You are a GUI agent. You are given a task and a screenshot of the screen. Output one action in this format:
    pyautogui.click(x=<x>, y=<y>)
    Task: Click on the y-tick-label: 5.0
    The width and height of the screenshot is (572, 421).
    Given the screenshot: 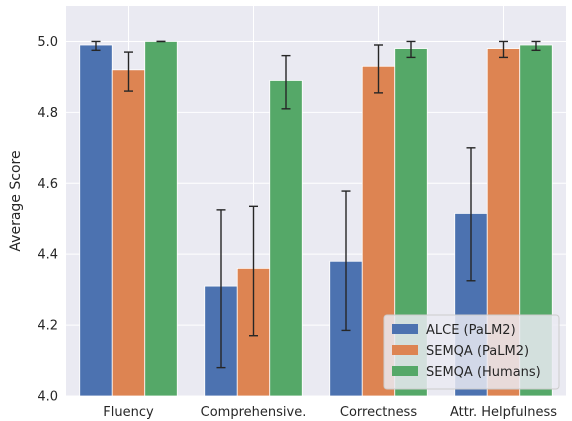 What is the action you would take?
    pyautogui.click(x=47, y=42)
    